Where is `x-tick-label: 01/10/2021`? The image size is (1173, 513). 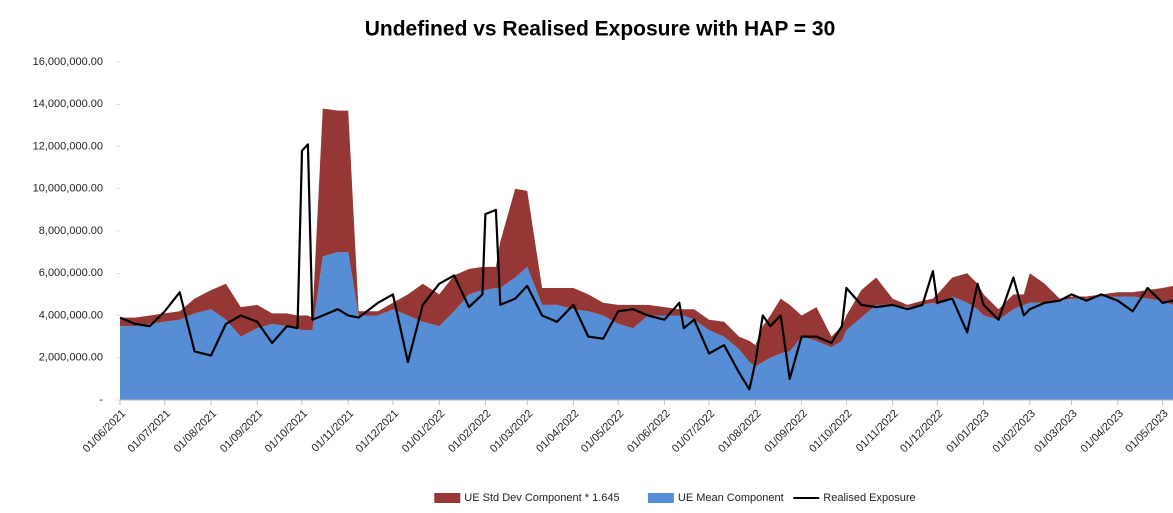 x-tick-label: 01/10/2021 is located at coordinates (286, 431).